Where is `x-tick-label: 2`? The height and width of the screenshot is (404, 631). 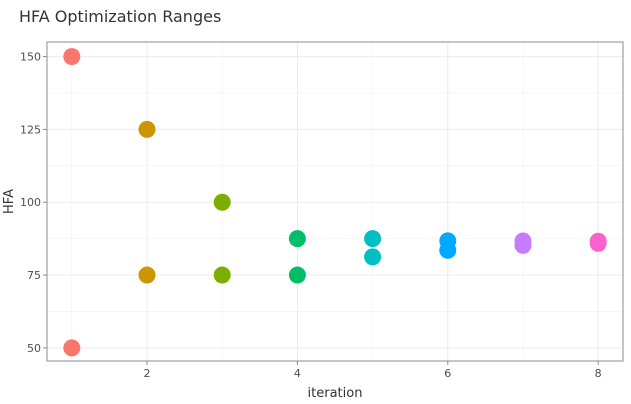
x-tick-label: 2 is located at coordinates (147, 373).